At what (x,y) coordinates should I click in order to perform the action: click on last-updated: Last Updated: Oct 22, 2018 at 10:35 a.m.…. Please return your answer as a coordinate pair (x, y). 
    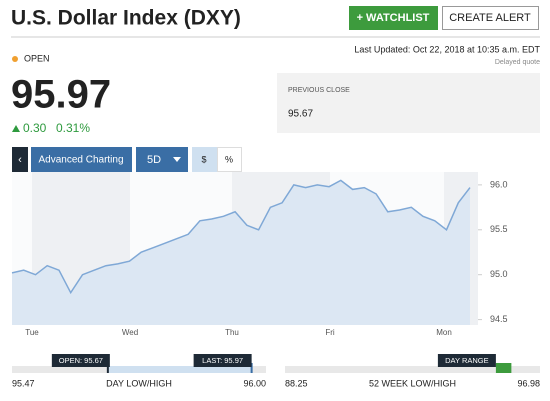
    Looking at the image, I should click on (447, 49).